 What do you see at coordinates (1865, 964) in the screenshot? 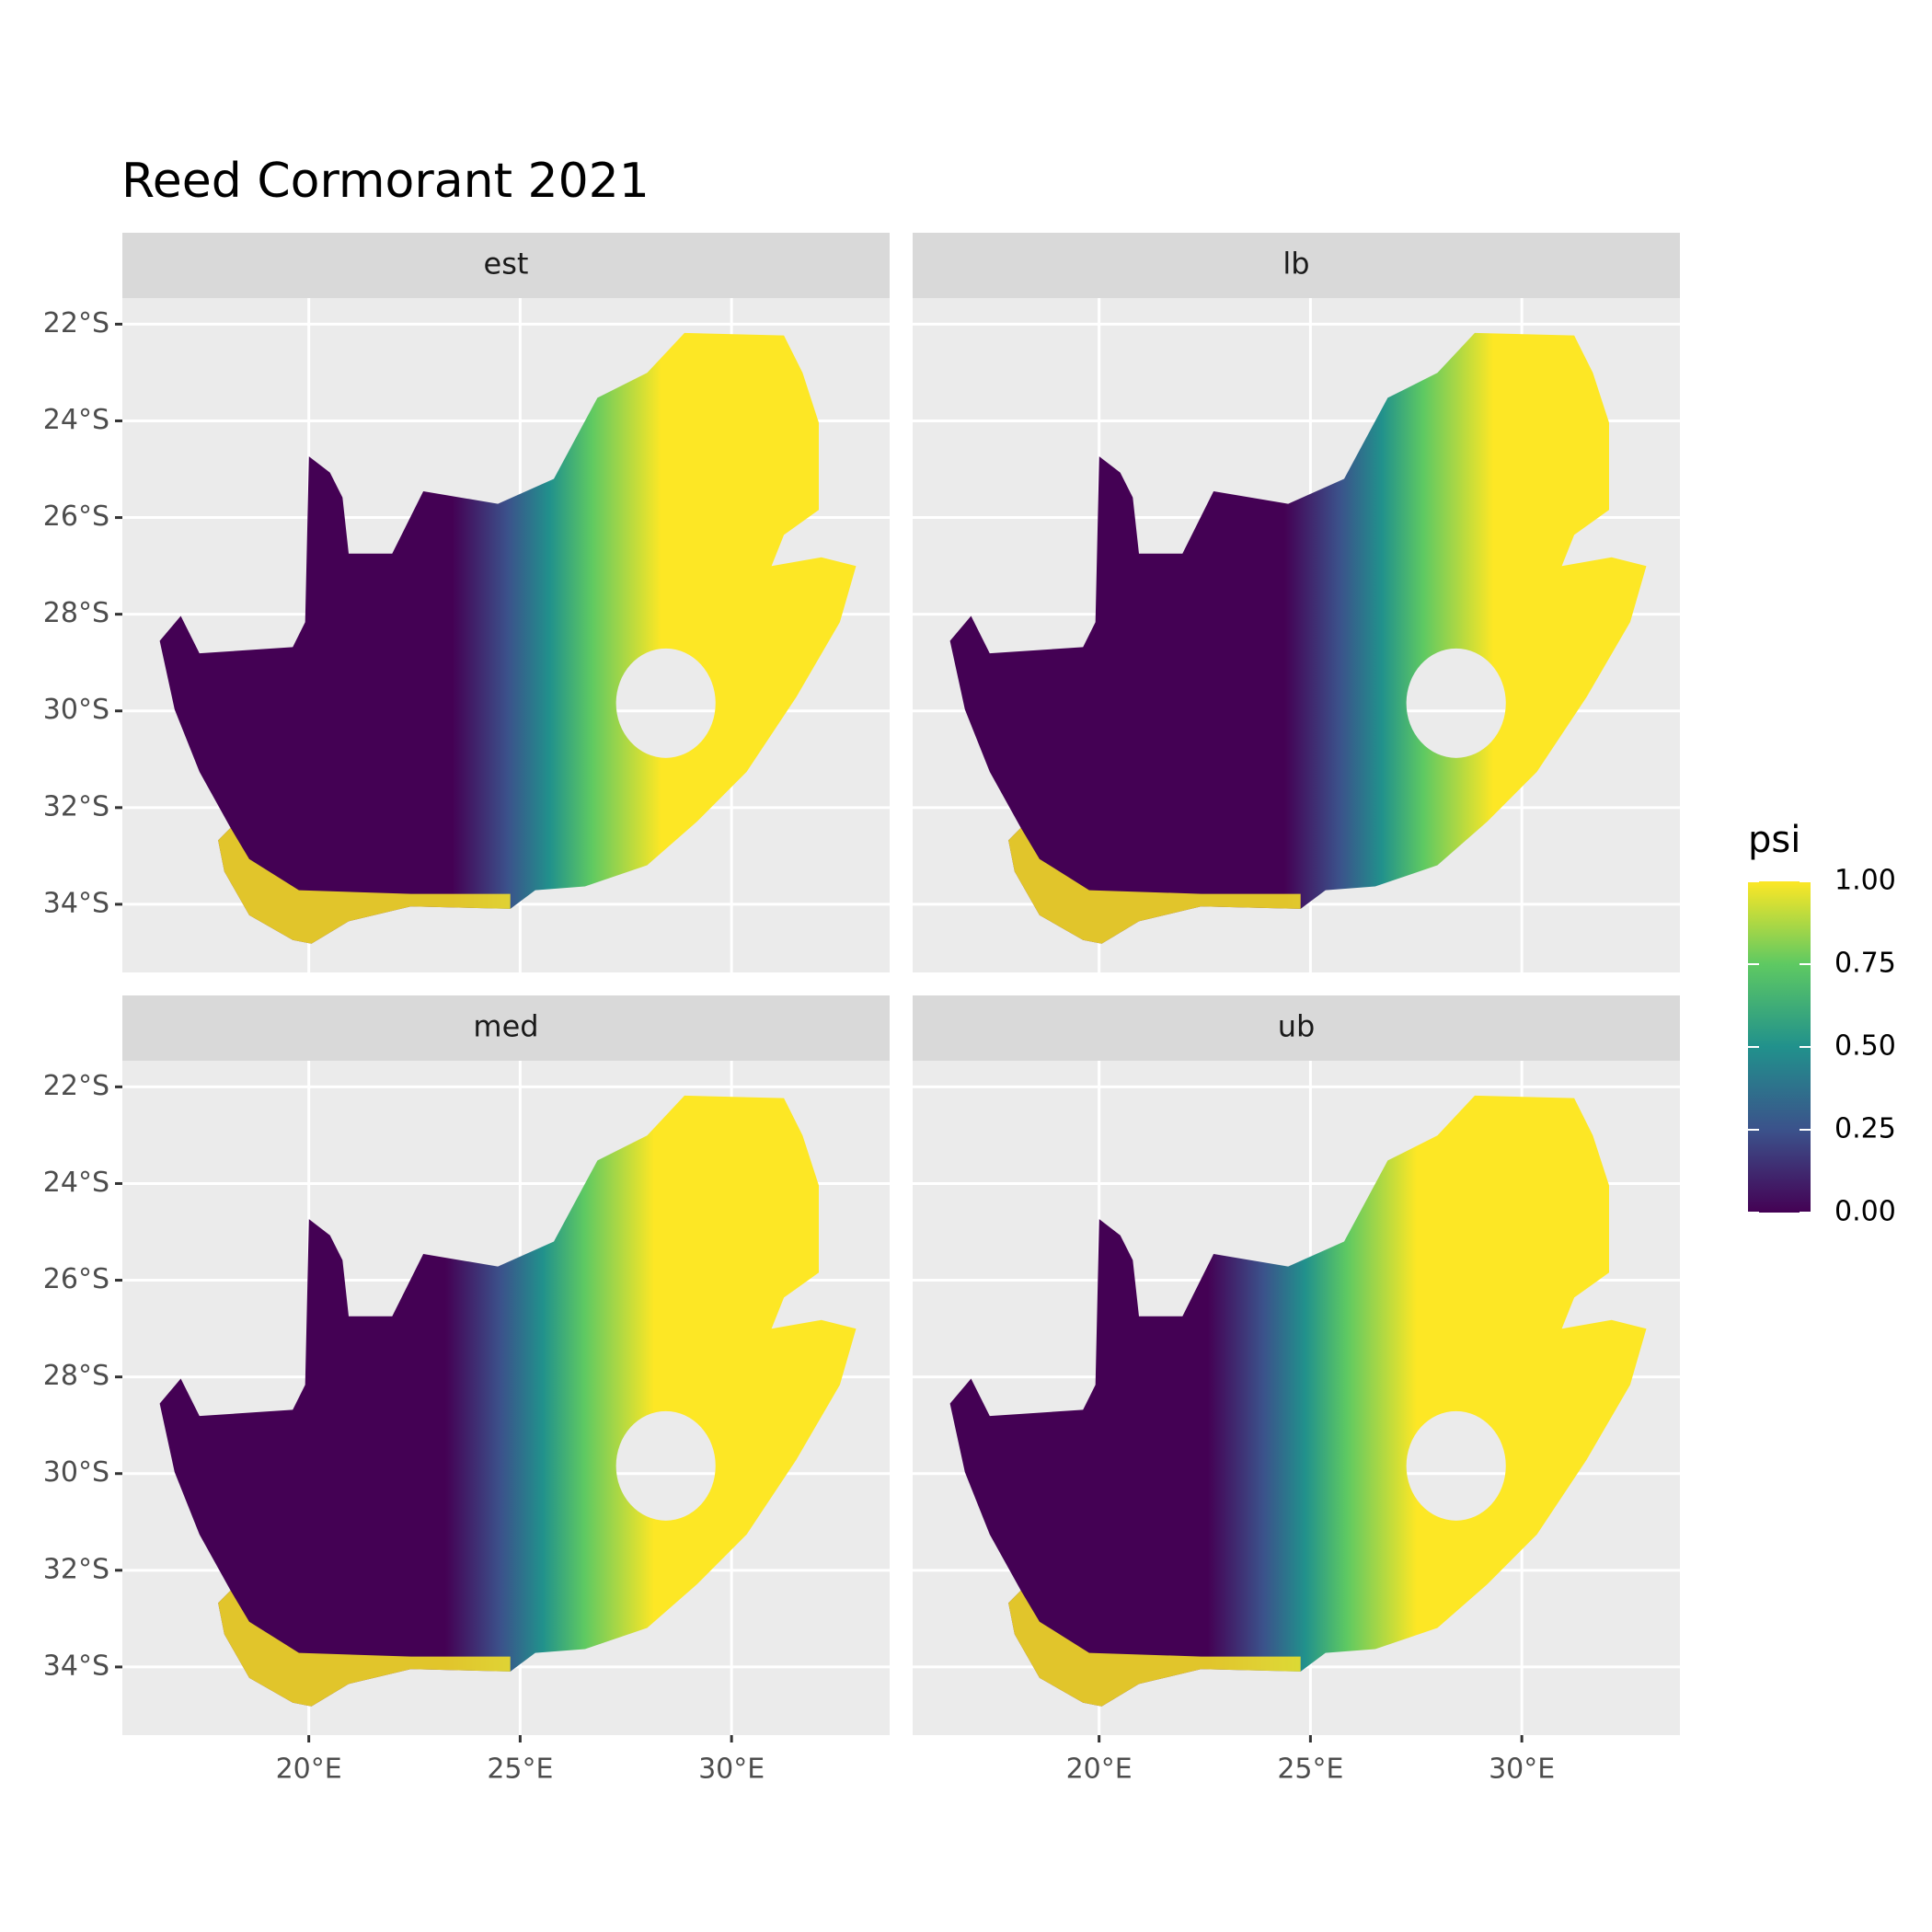
I see `legend-tick-label: 0.75` at bounding box center [1865, 964].